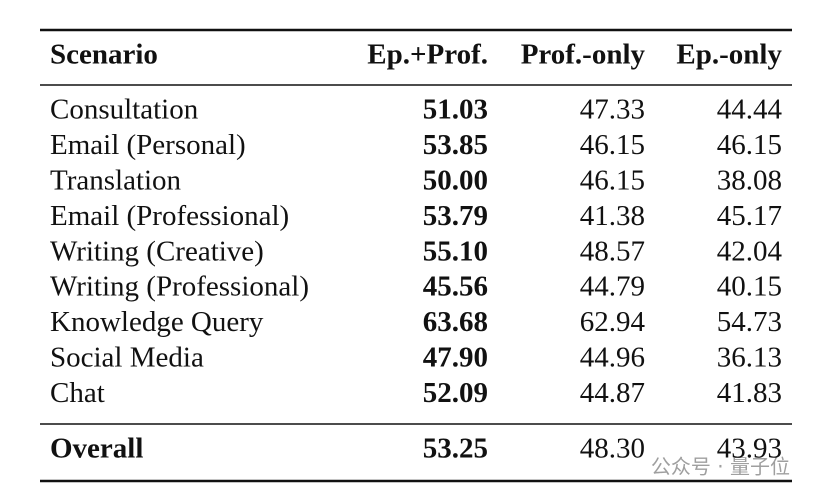 The image size is (818, 504). What do you see at coordinates (720, 467) in the screenshot?
I see `watermark: 公众号 · 量子位` at bounding box center [720, 467].